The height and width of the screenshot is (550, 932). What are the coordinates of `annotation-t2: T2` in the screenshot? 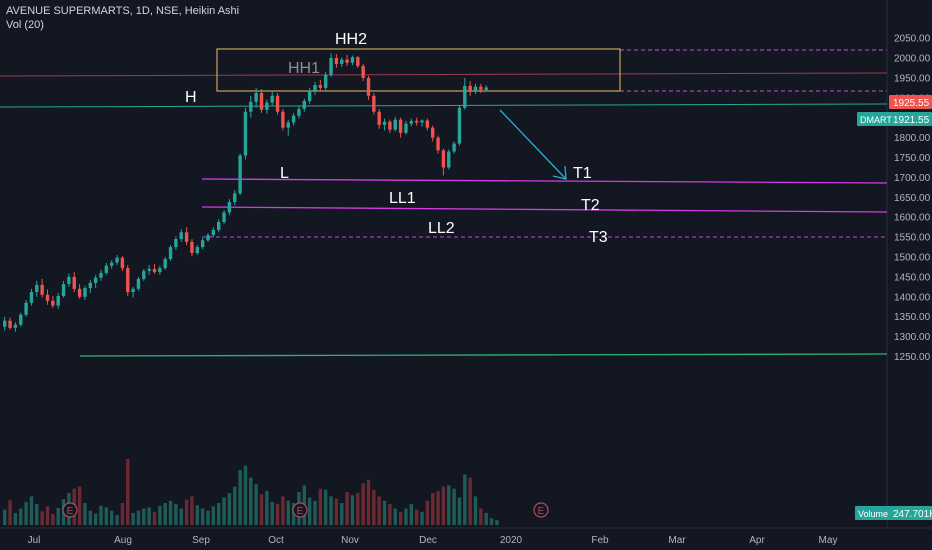 It's located at (590, 205).